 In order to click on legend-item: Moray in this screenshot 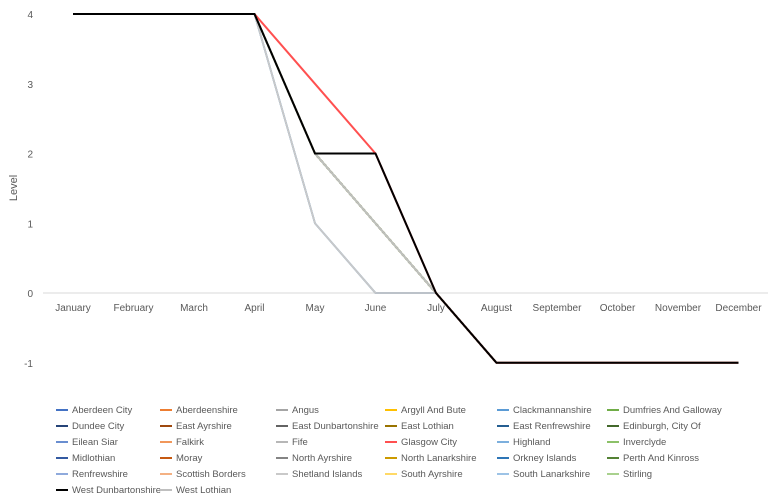, I will do `click(181, 458)`.